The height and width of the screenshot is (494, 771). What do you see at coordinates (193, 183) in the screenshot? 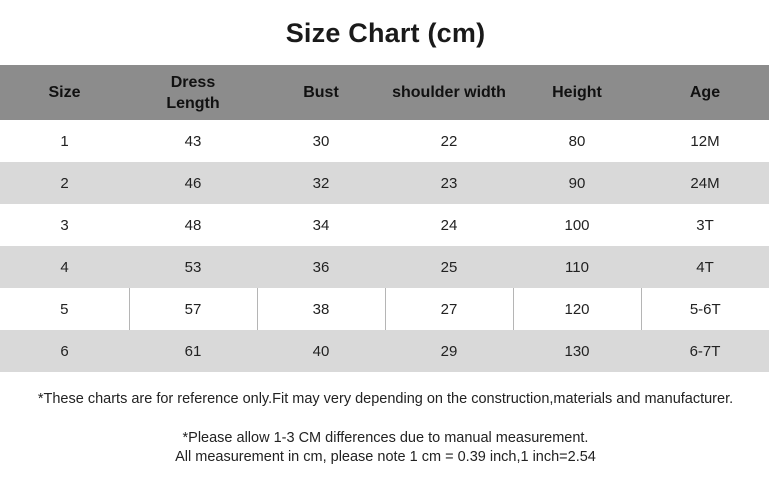
I see `cell-dress-length: 46` at bounding box center [193, 183].